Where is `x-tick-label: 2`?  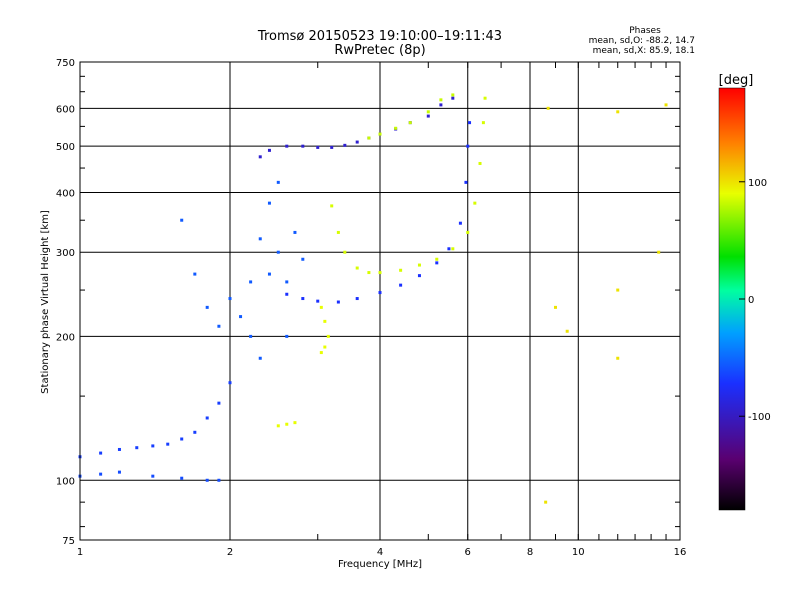 x-tick-label: 2 is located at coordinates (230, 552).